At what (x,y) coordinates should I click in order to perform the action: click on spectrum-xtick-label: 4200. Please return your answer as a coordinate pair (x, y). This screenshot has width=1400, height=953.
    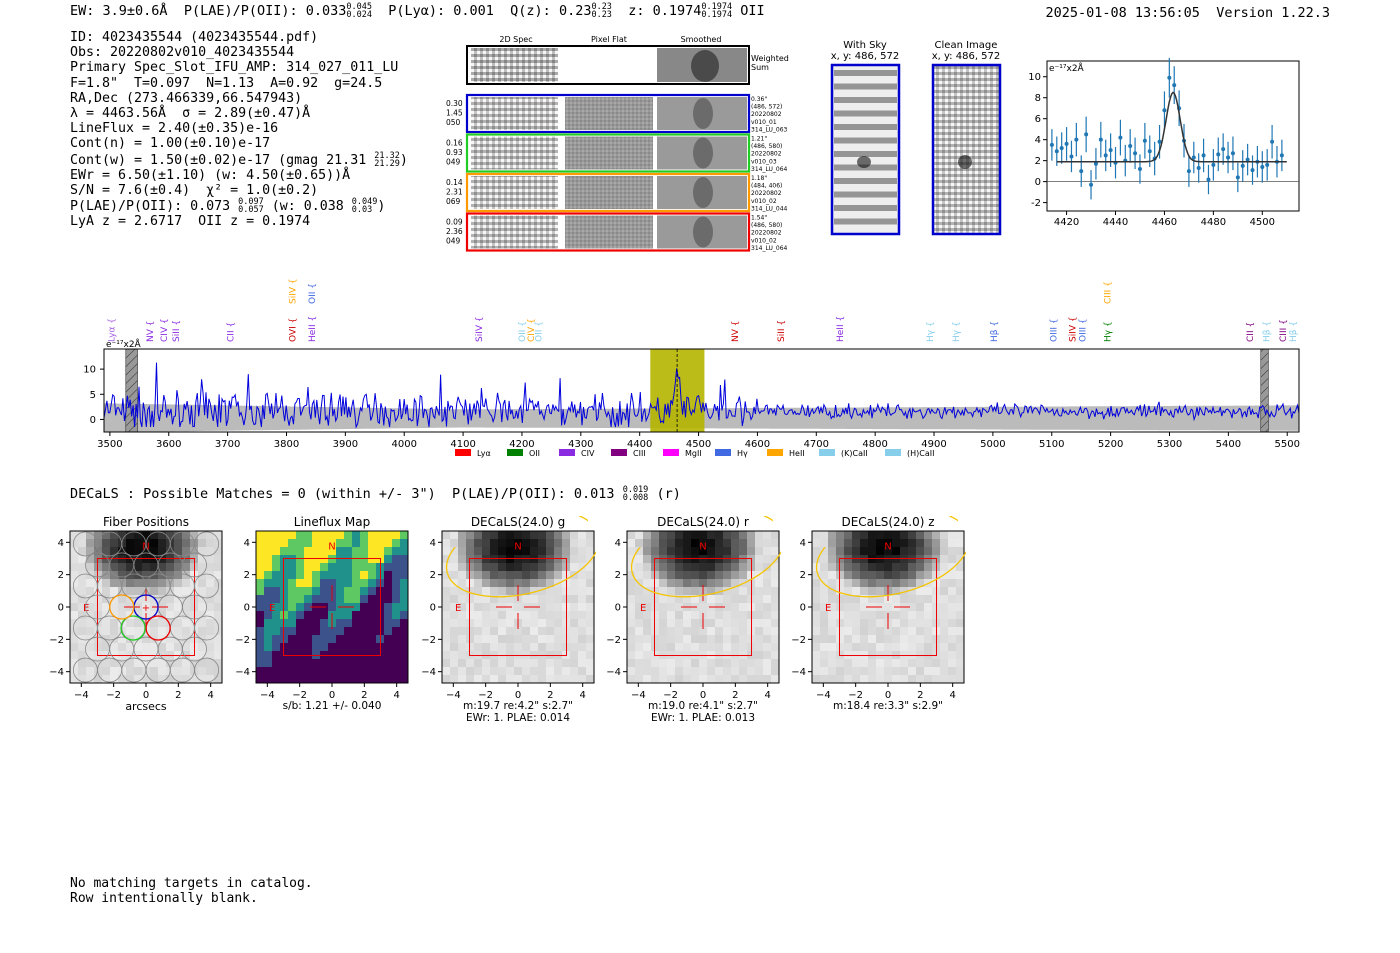
    Looking at the image, I should click on (521, 444).